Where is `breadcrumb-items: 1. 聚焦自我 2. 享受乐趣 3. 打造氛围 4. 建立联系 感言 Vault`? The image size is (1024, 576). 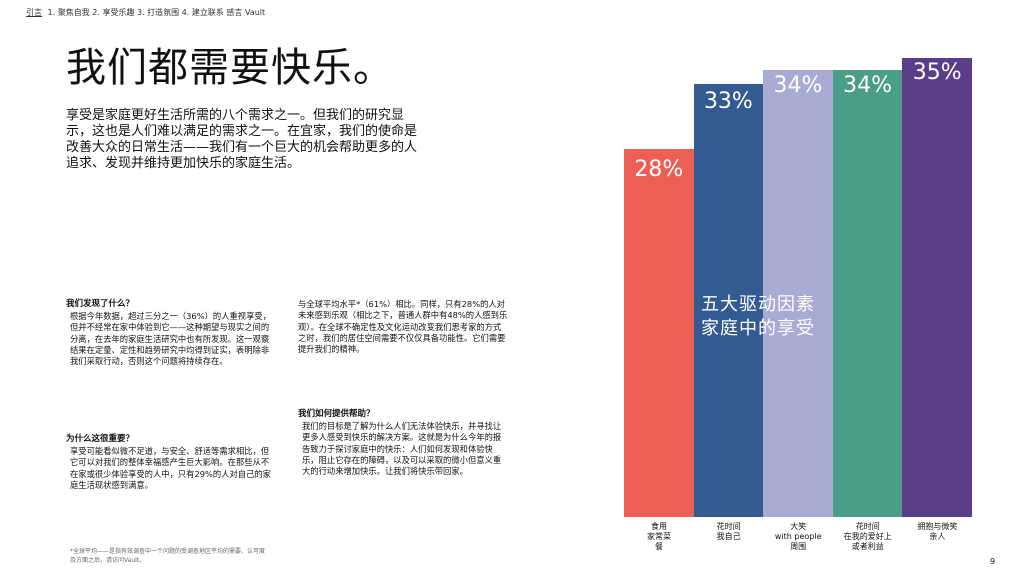 breadcrumb-items: 1. 聚焦自我 2. 享受乐趣 3. 打造氛围 4. 建立联系 感言 Vault is located at coordinates (156, 12).